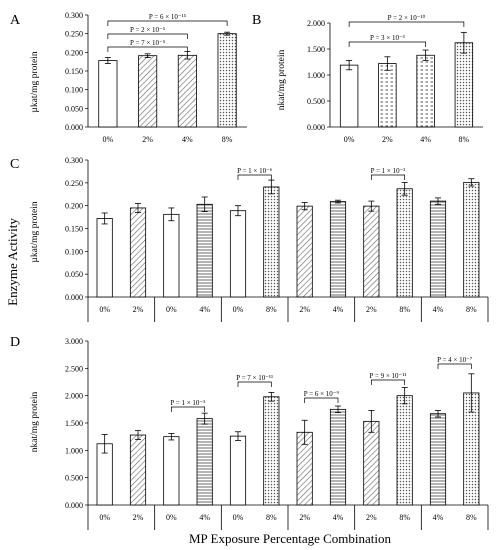 The image size is (501, 550). I want to click on y-tick-label: 0.500, so click(74, 478).